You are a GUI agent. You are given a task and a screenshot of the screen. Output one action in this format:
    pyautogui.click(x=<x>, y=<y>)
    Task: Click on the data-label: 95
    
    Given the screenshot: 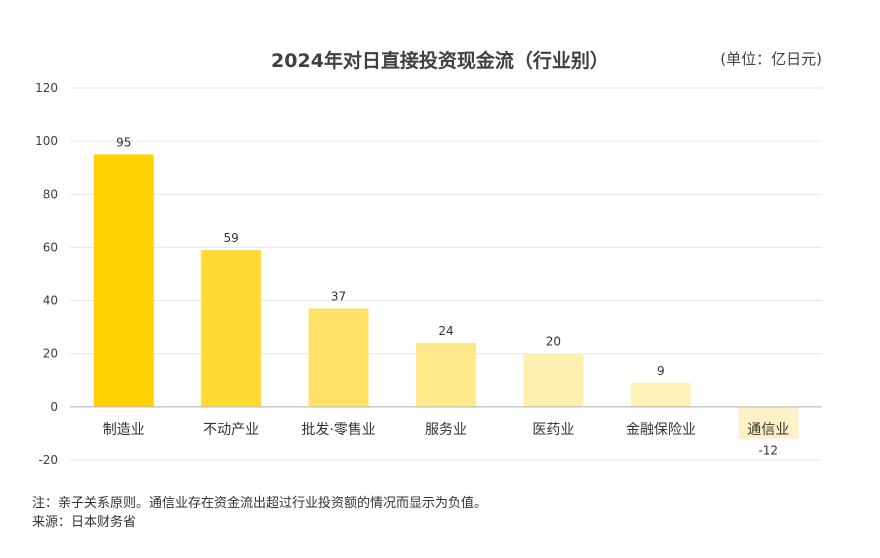 What is the action you would take?
    pyautogui.click(x=123, y=142)
    